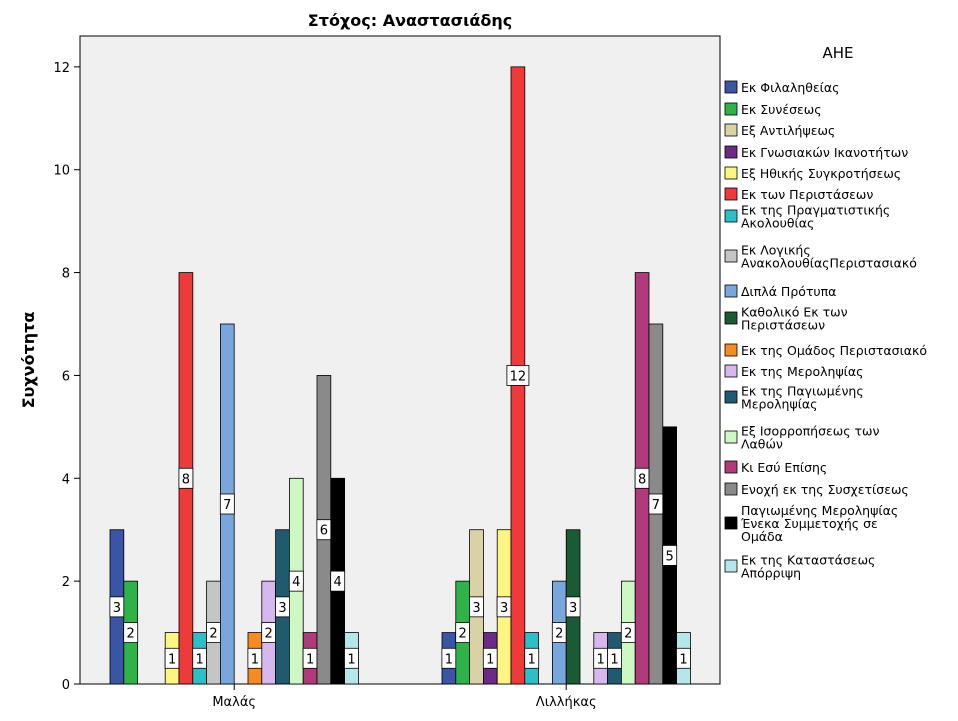 Image resolution: width=958 pixels, height=721 pixels. What do you see at coordinates (762, 444) in the screenshot?
I see `legend-label: Λαθών` at bounding box center [762, 444].